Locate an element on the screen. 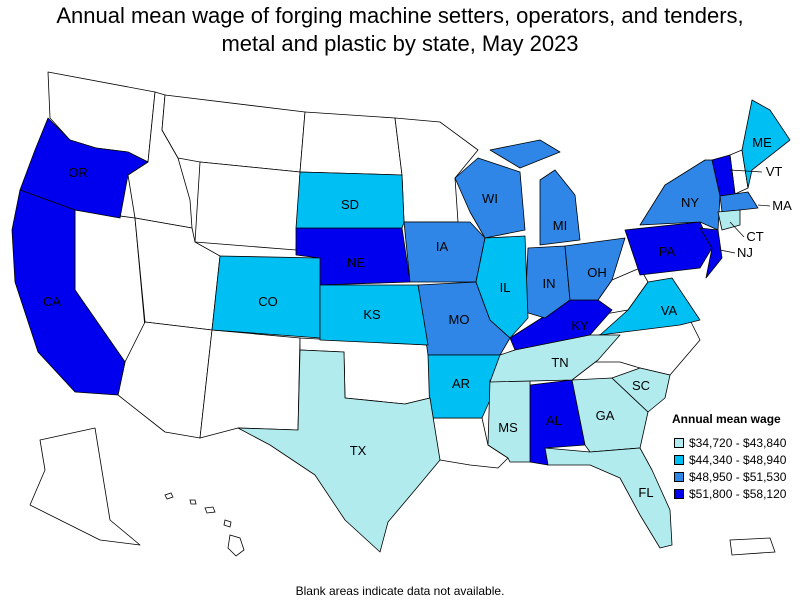 The image size is (800, 600). state-MT is located at coordinates (233, 133).